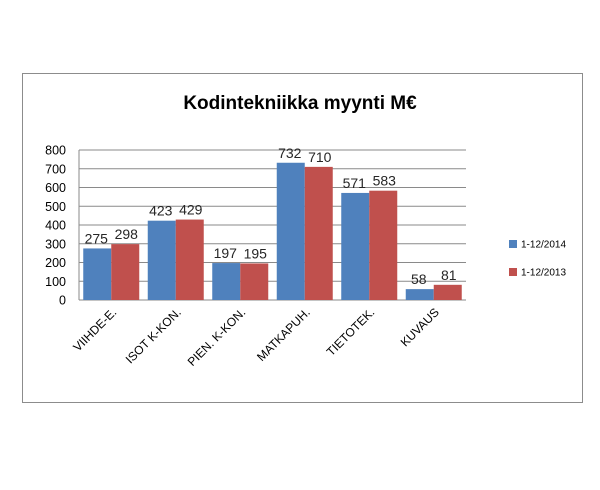 Image resolution: width=600 pixels, height=490 pixels. Describe the element at coordinates (55, 151) in the screenshot. I see `y-tick-label: 800` at that location.